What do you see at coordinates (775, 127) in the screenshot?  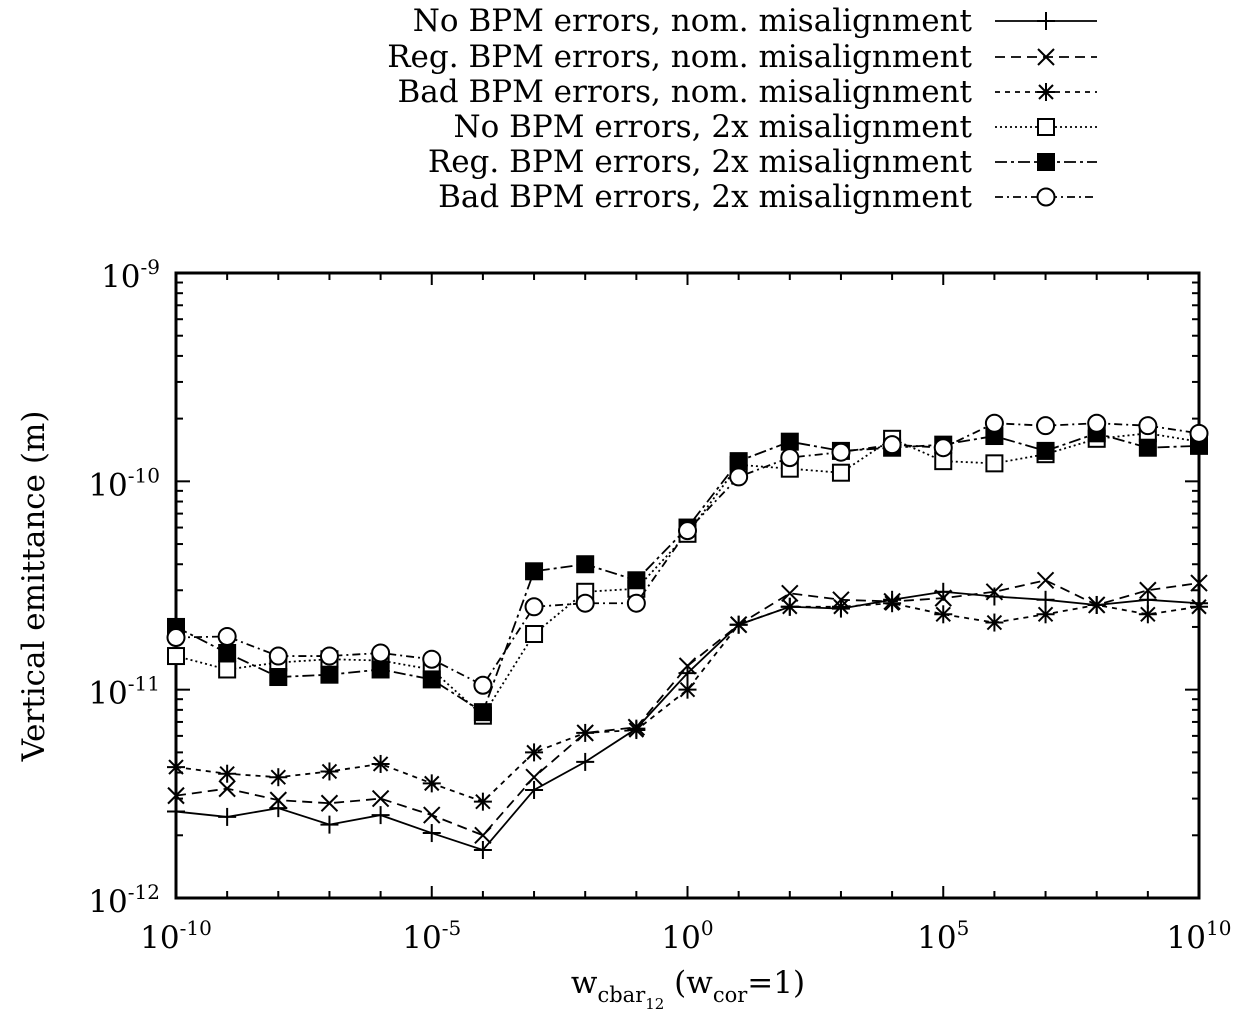 I see `legend-entry: No BPM errors, 2x misalignment` at bounding box center [775, 127].